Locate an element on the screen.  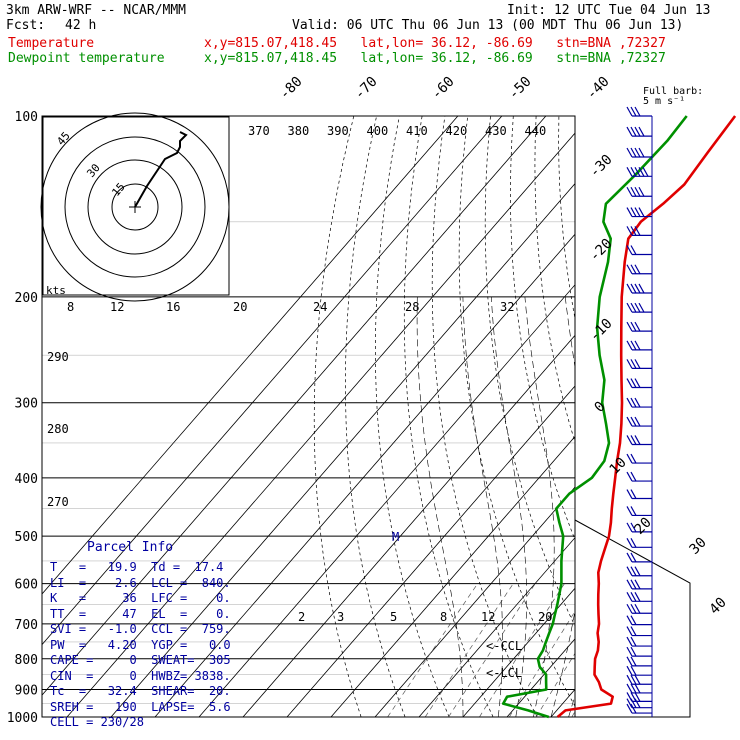
theta-e-label: 28 is located at coordinates (412, 307).